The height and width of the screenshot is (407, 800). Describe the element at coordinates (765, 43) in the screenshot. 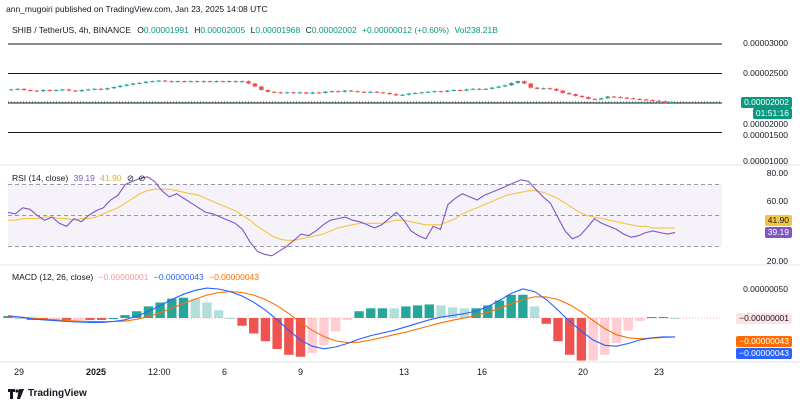

I see `price-label-30: 0.00003000` at that location.